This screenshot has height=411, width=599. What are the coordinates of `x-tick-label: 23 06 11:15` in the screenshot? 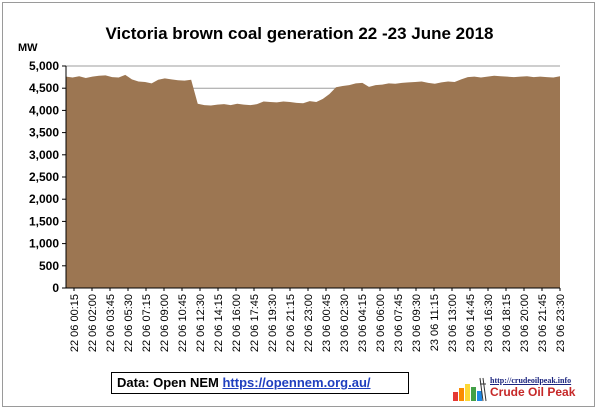 It's located at (435, 322).